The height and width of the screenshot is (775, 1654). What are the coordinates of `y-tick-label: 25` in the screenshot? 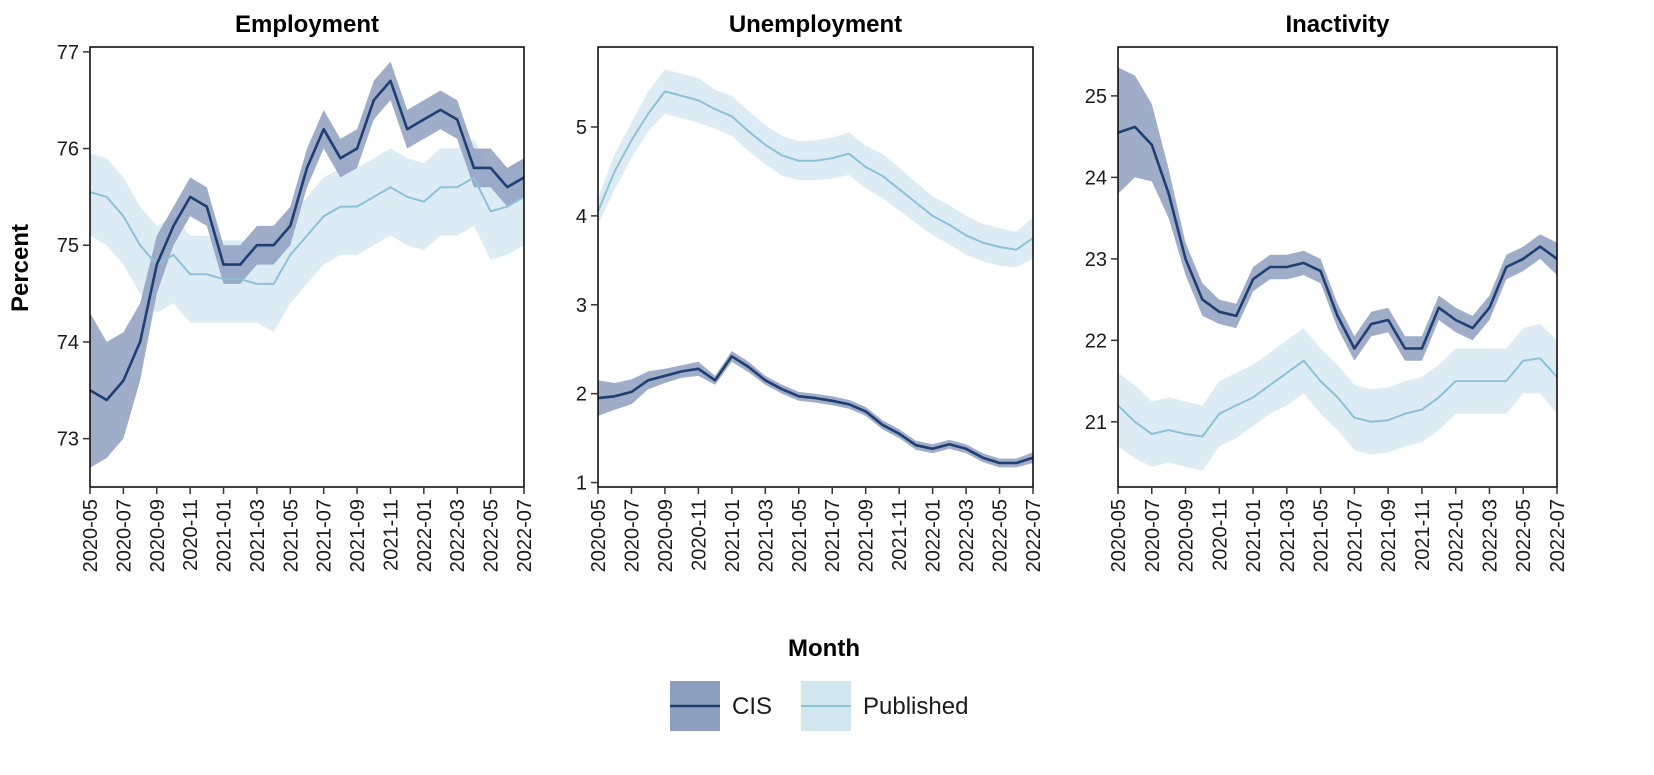 It's located at (1096, 97).